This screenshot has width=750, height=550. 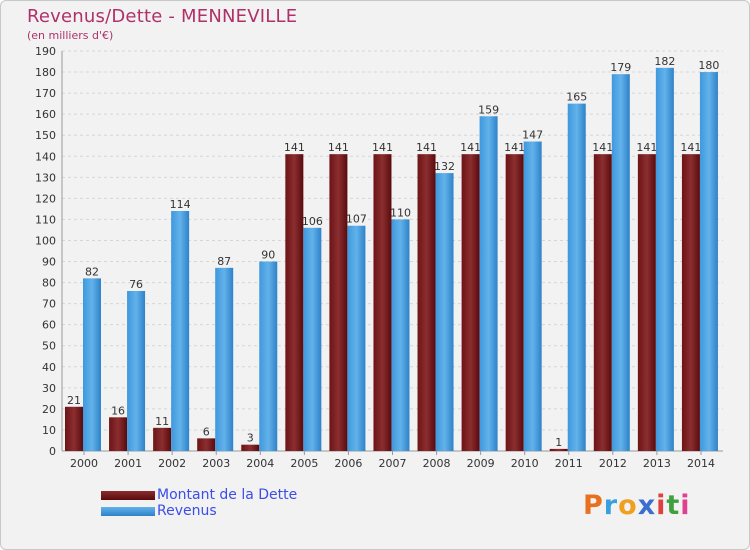 What do you see at coordinates (525, 463) in the screenshot?
I see `x-tick-label: 2010` at bounding box center [525, 463].